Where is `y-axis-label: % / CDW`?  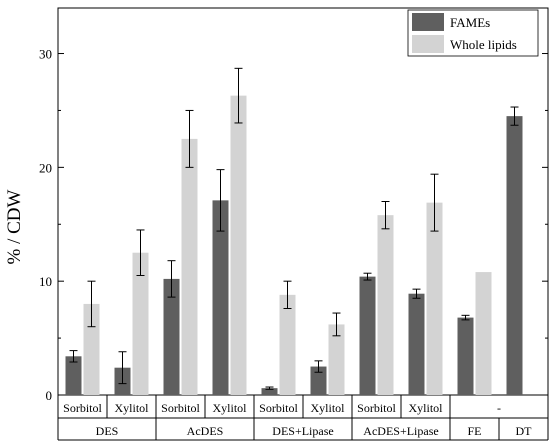
y-axis-label: % / CDW is located at coordinates (14, 226).